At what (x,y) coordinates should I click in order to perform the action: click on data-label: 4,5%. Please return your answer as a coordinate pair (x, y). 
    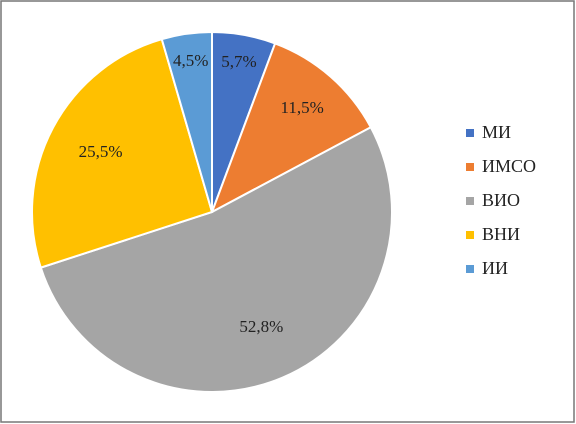
    Looking at the image, I should click on (190, 60).